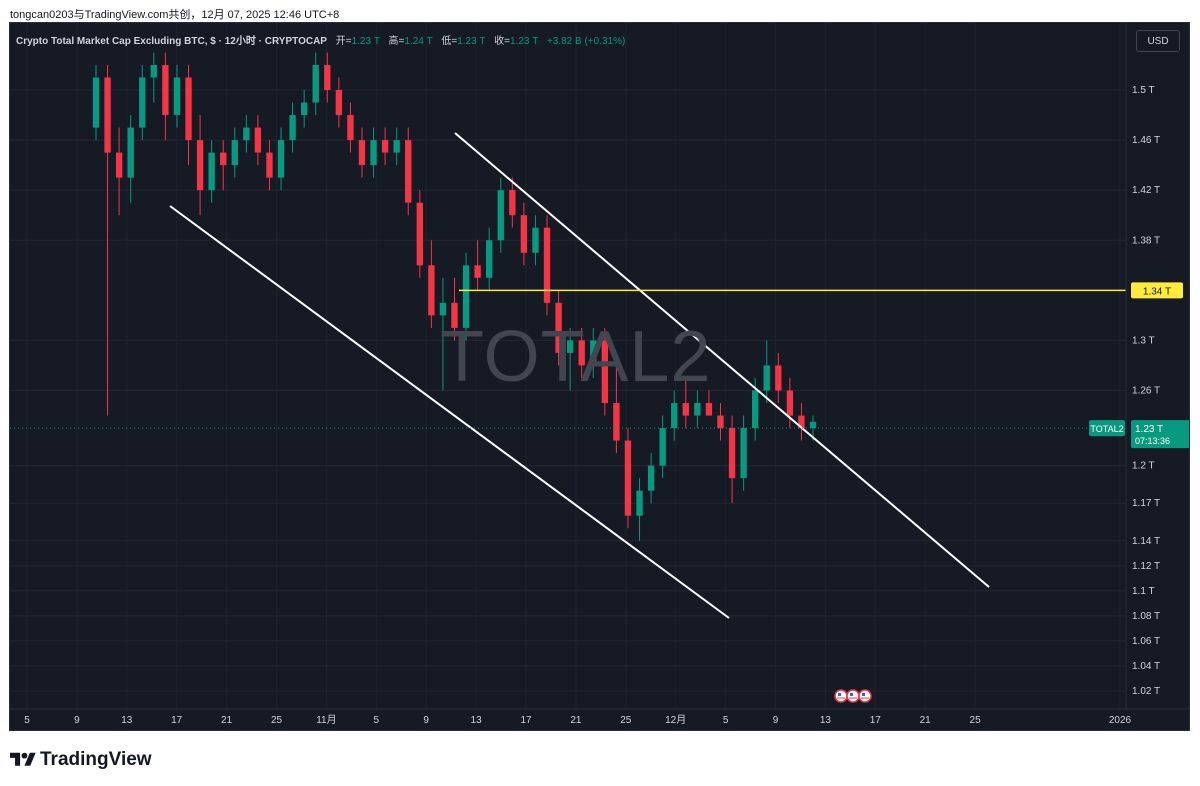 The image size is (1200, 786). Describe the element at coordinates (1149, 429) in the screenshot. I see `last-price-value: 1.23 T` at that location.